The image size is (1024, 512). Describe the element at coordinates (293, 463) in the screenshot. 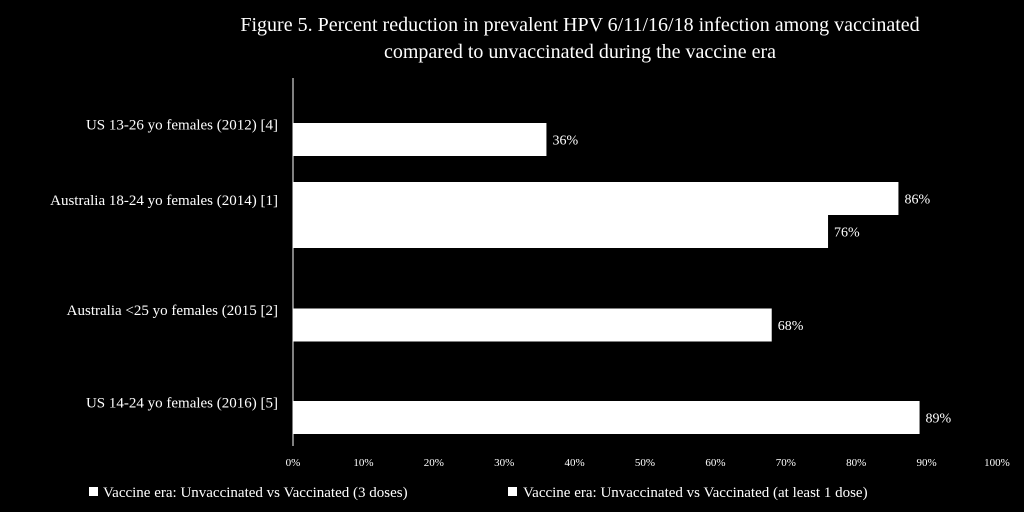

I see `x-tick-label: 0%` at that location.